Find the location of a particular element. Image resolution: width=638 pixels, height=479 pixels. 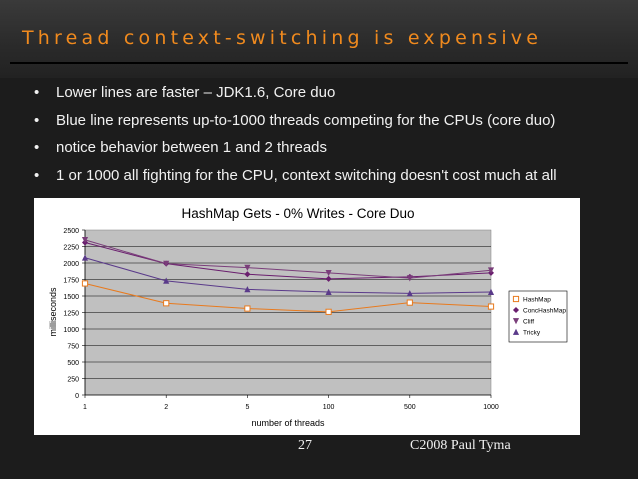

series-line-tricky is located at coordinates (288, 275).